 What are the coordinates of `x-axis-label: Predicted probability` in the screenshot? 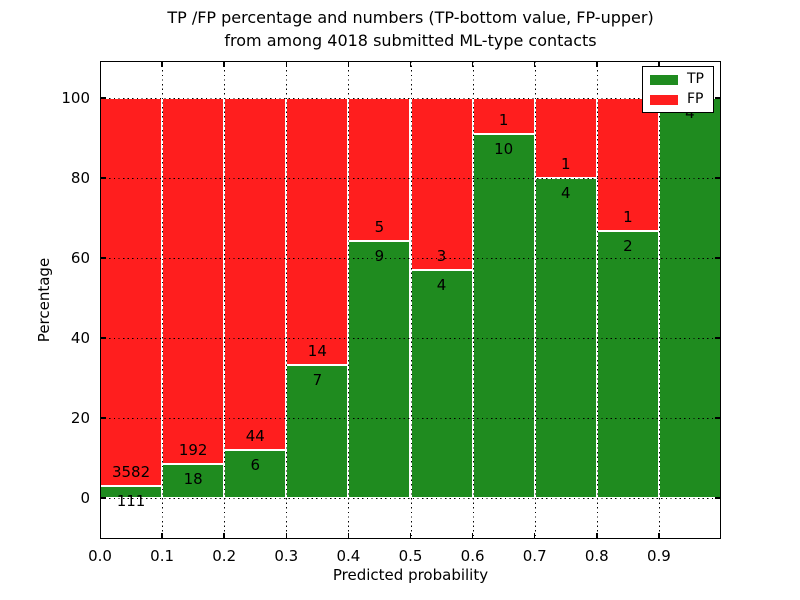 It's located at (410, 575).